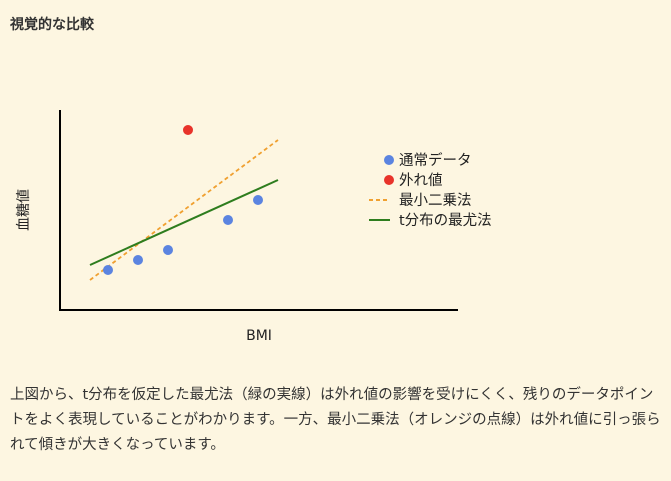  What do you see at coordinates (52, 25) in the screenshot?
I see `section-title: 視覚的な比較` at bounding box center [52, 25].